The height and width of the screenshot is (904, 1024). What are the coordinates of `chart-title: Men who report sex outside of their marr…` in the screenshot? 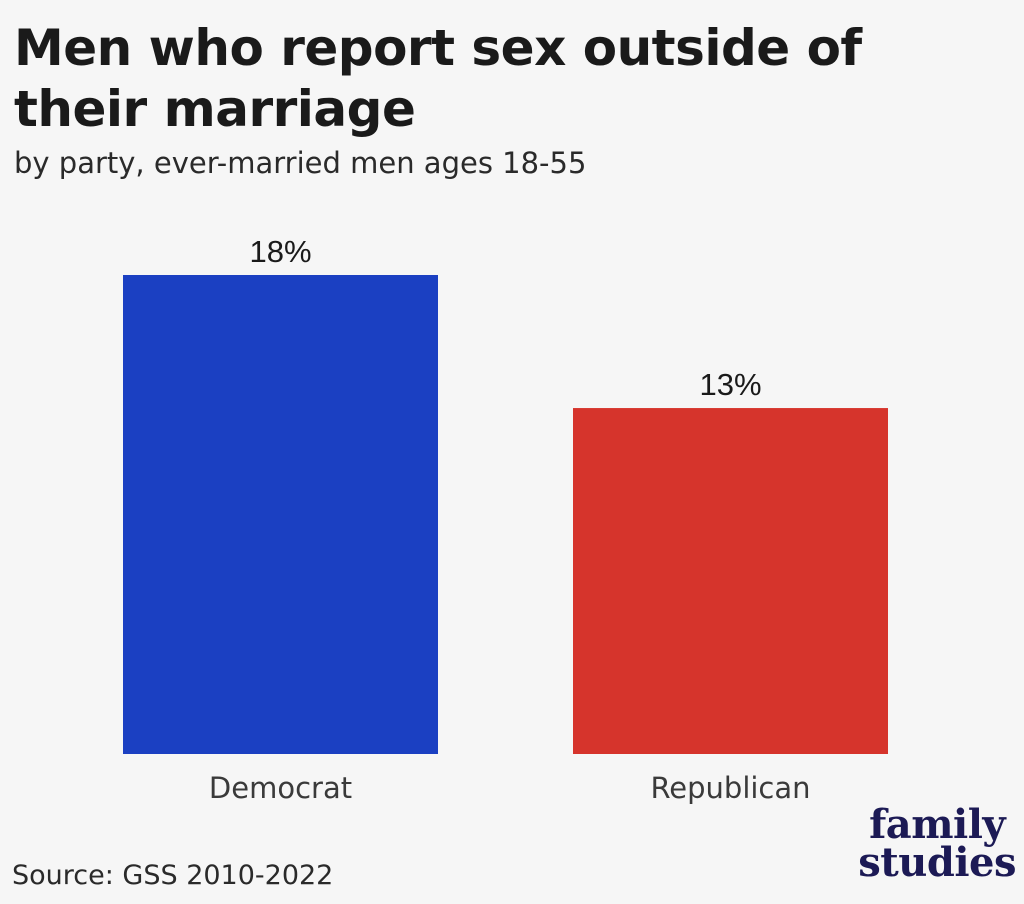 It's located at (438, 78).